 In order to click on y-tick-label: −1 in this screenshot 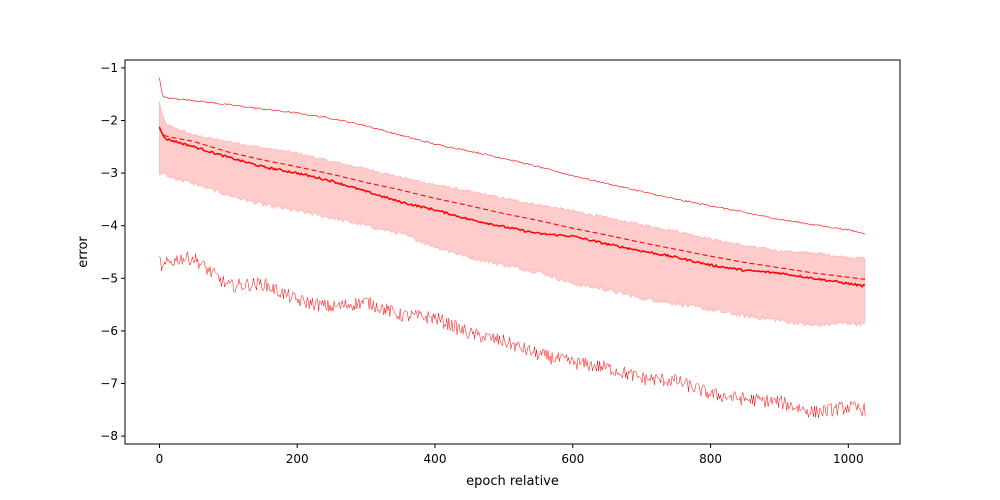, I will do `click(109, 68)`.